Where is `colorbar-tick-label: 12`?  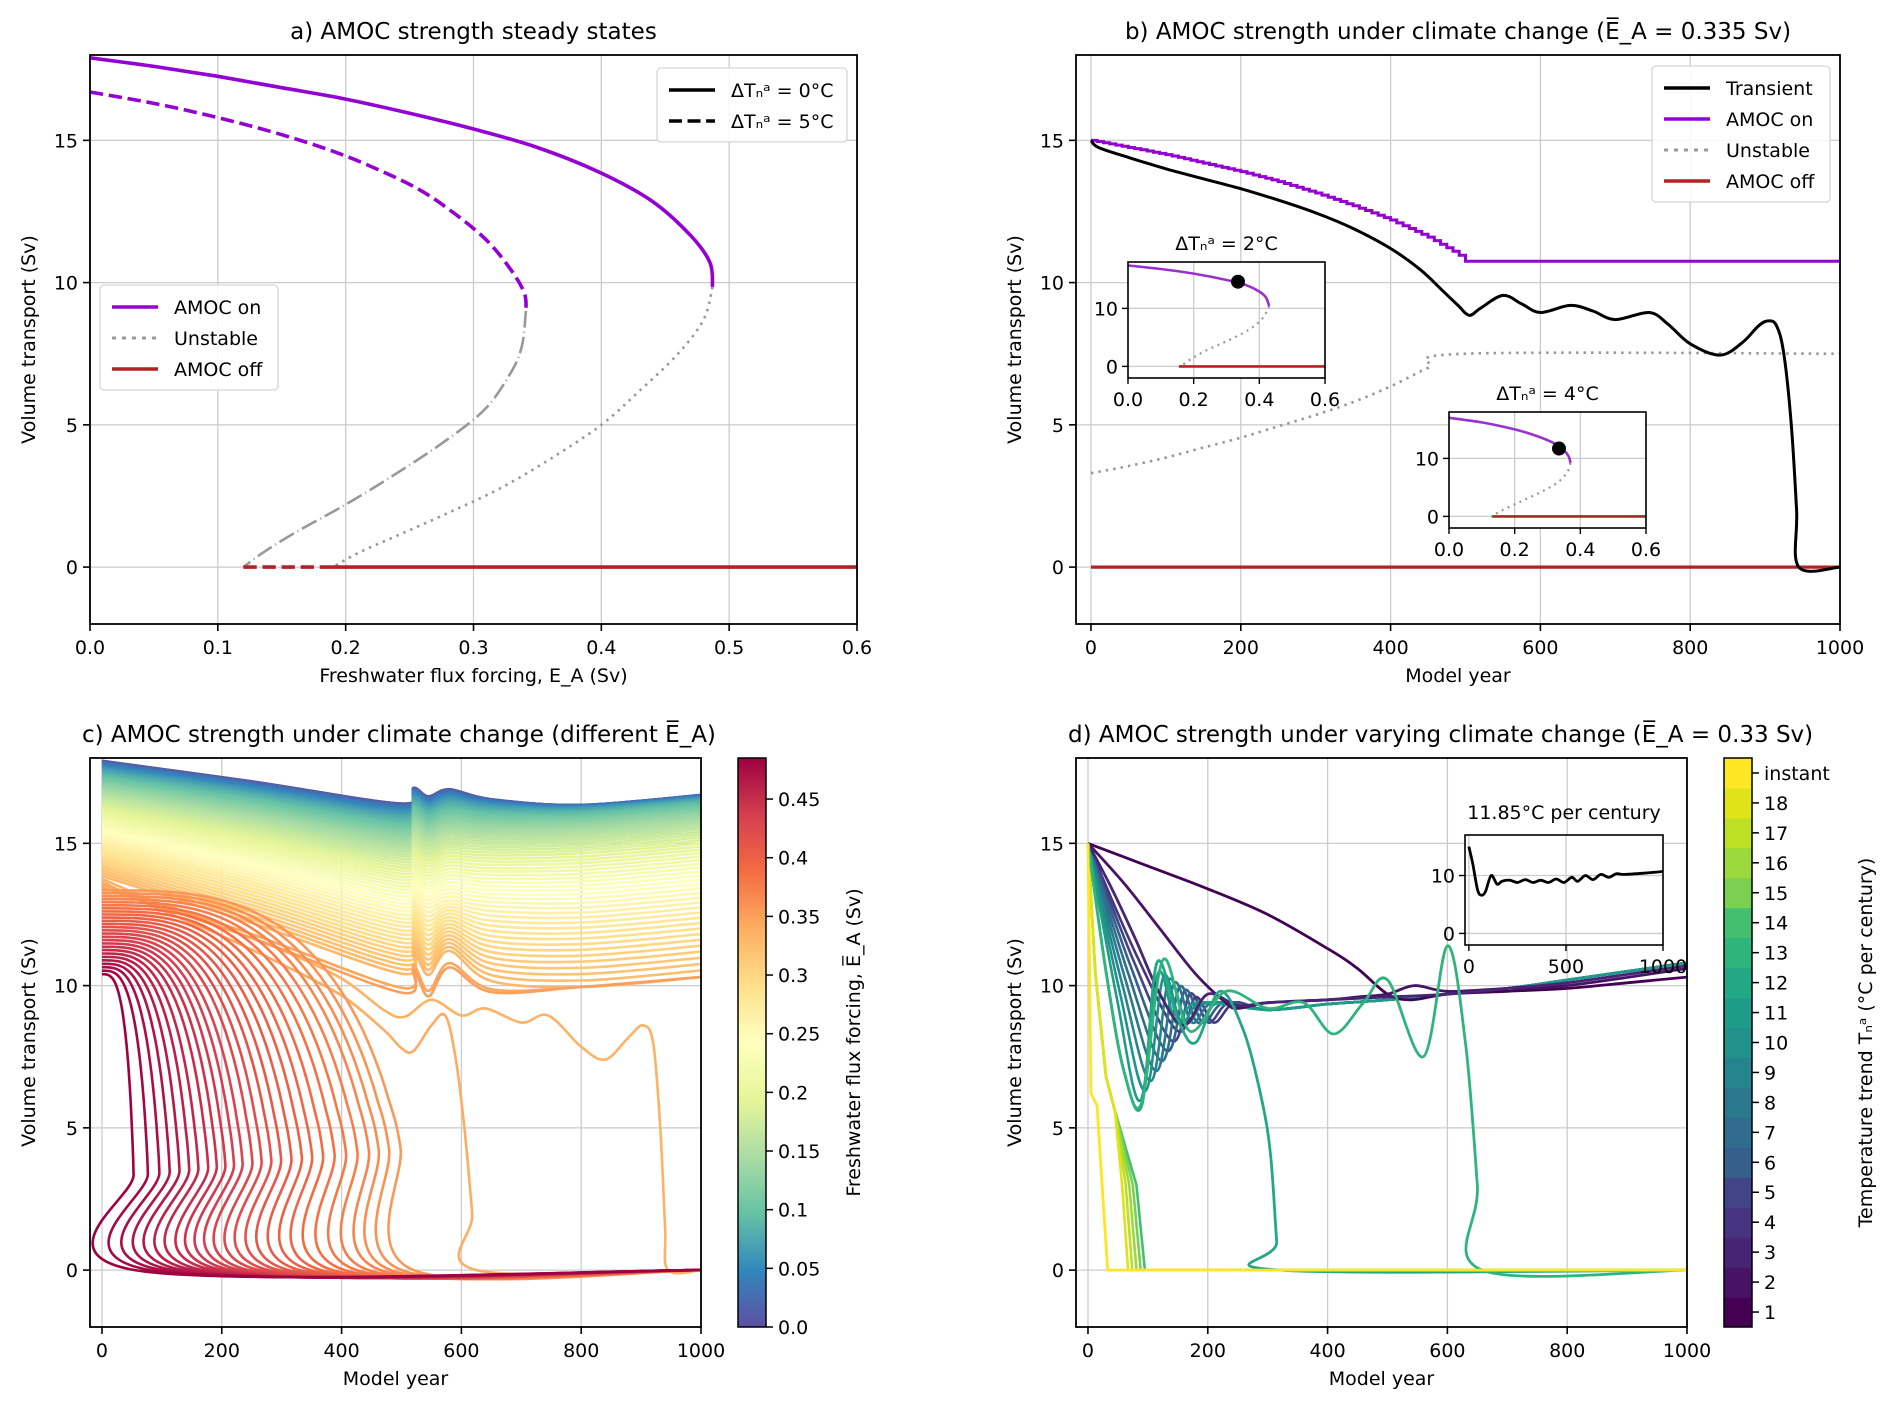 colorbar-tick-label: 12 is located at coordinates (1776, 984).